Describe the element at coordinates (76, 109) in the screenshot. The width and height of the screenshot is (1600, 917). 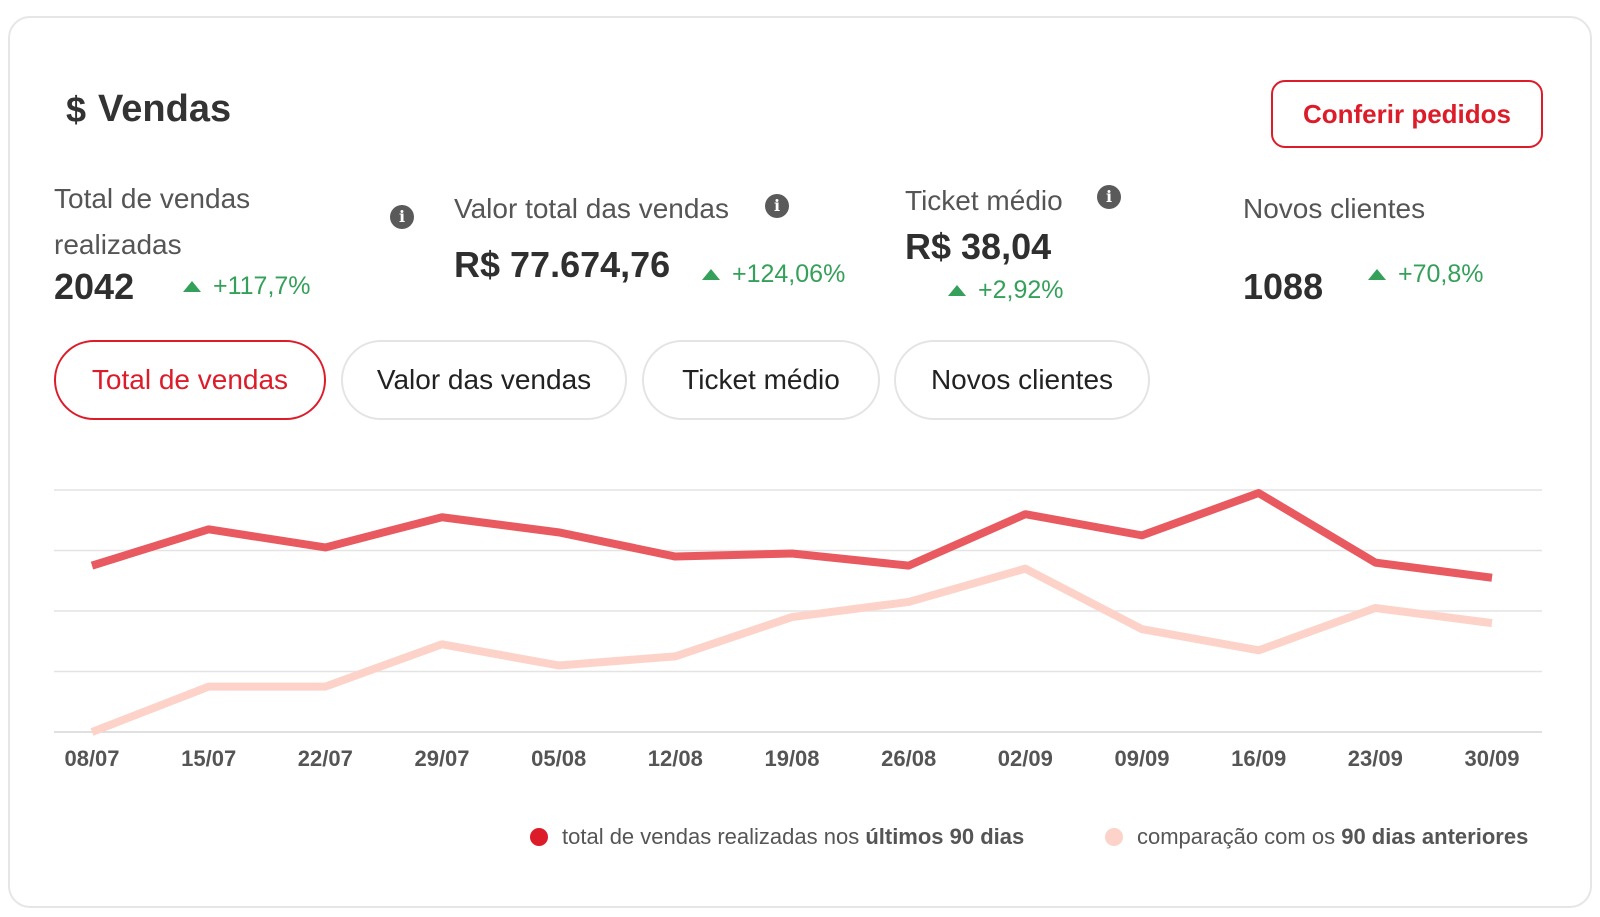
I see `dollar-icon: $` at that location.